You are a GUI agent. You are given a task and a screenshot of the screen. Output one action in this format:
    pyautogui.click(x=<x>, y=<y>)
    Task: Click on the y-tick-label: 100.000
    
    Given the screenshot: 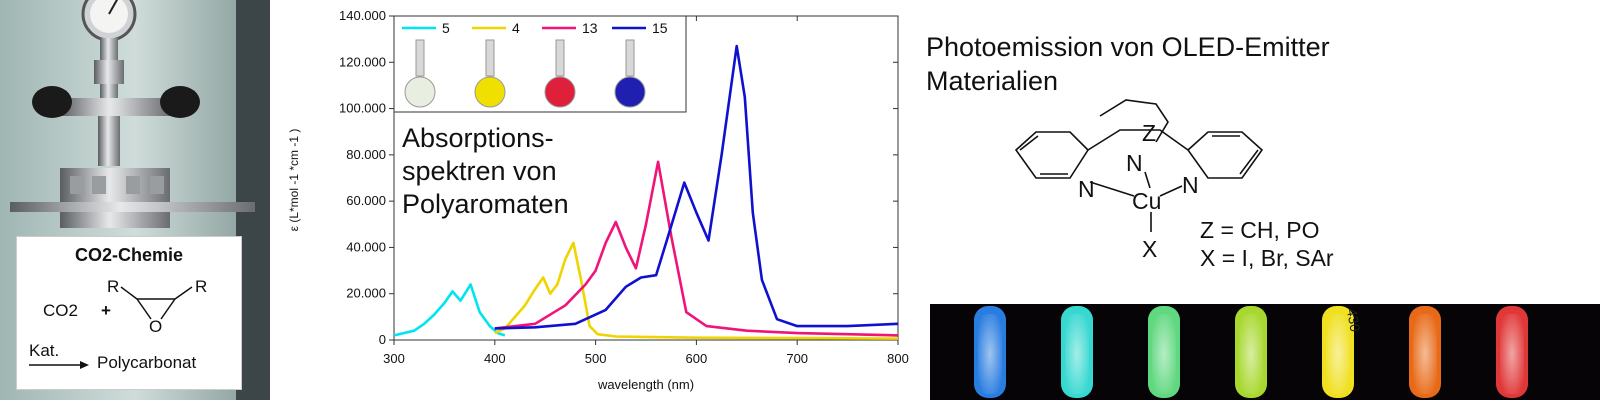 What is the action you would take?
    pyautogui.click(x=362, y=108)
    